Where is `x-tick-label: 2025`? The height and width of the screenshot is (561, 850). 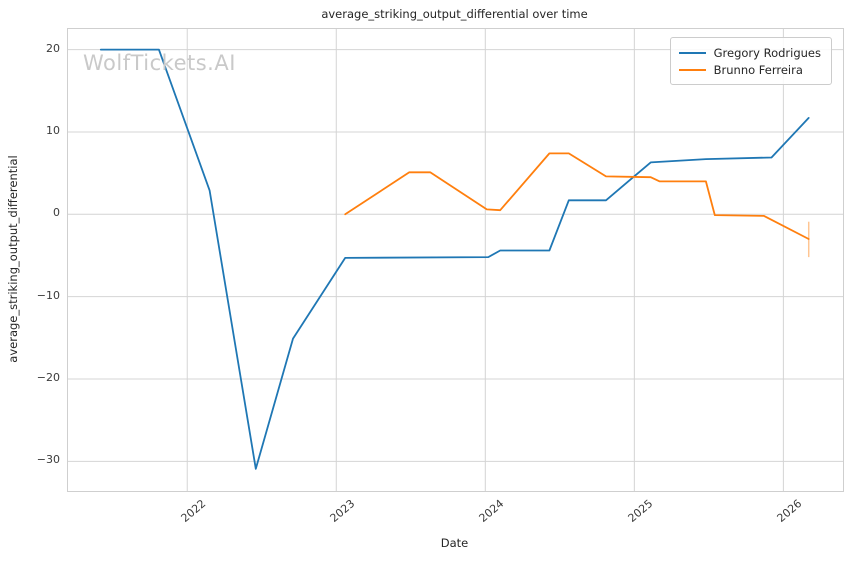
x-tick-label: 2025 is located at coordinates (640, 511).